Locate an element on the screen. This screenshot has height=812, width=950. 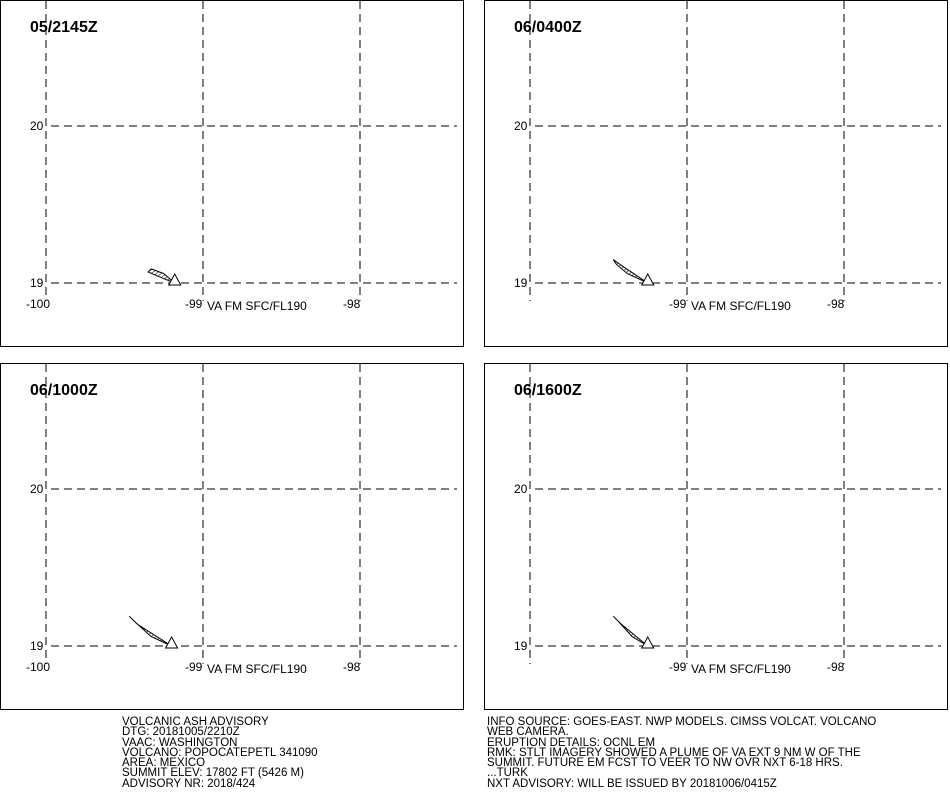
advisory-line: DTG: 20181005/2210Z is located at coordinates (181, 732).